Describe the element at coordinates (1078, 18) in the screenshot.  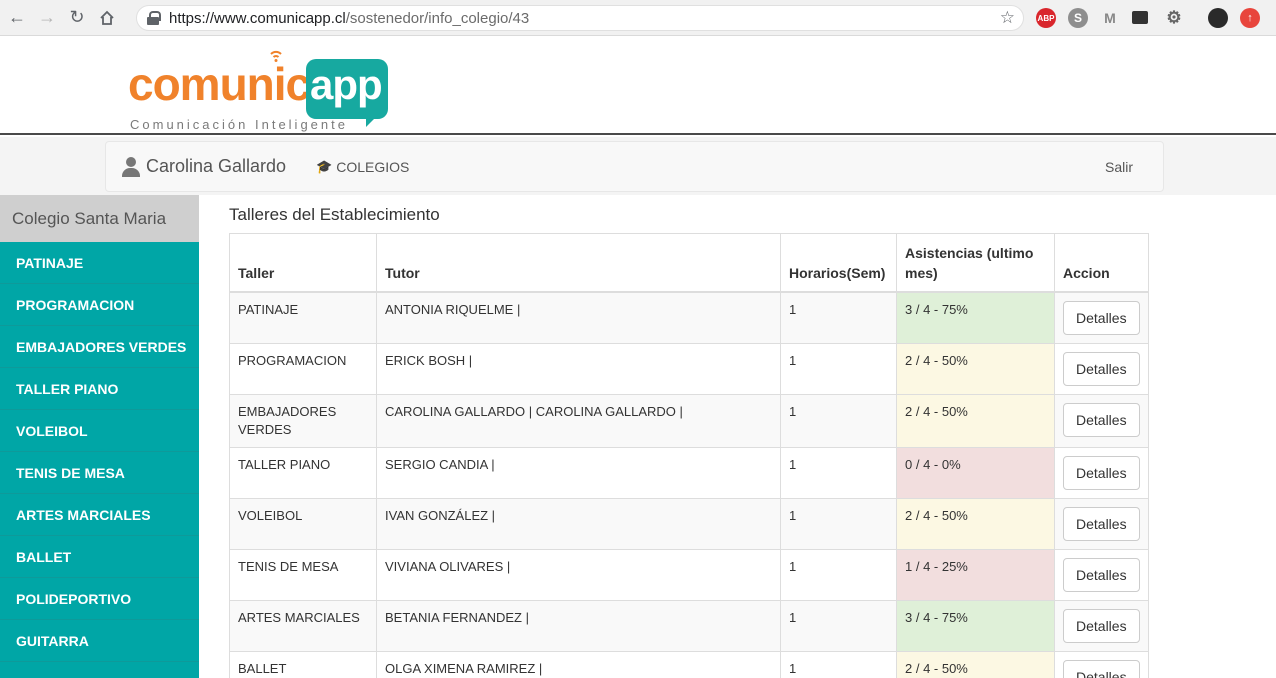
I see `skype-icon: S` at that location.